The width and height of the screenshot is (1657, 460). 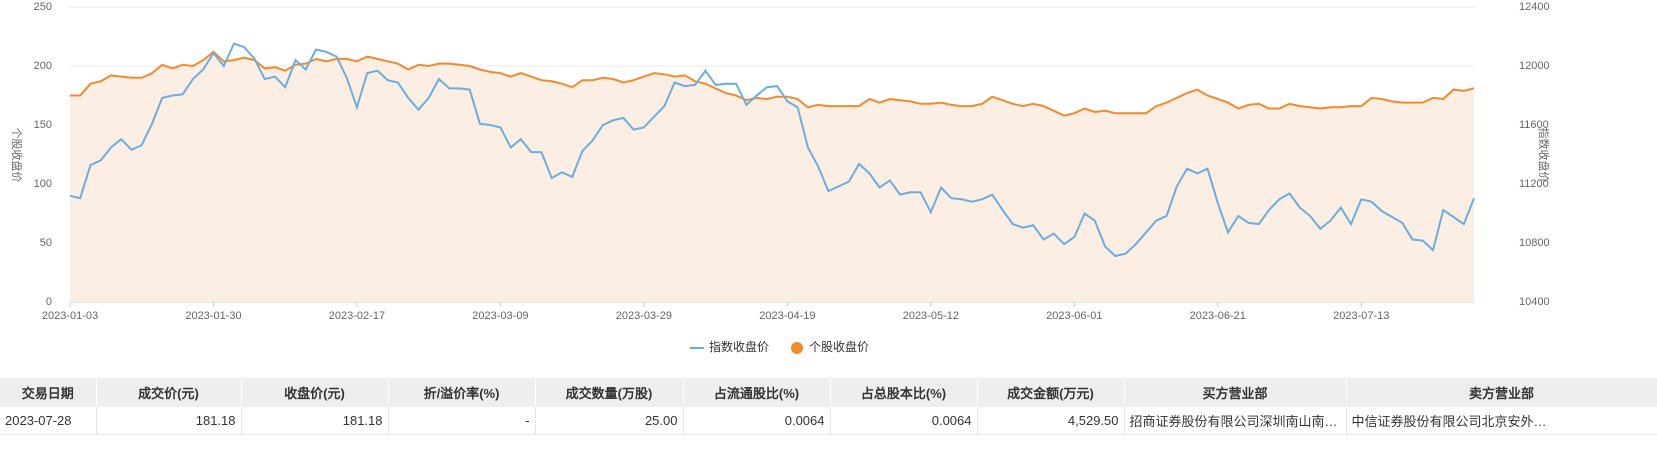 What do you see at coordinates (1534, 243) in the screenshot?
I see `y2-tick-label: 10800` at bounding box center [1534, 243].